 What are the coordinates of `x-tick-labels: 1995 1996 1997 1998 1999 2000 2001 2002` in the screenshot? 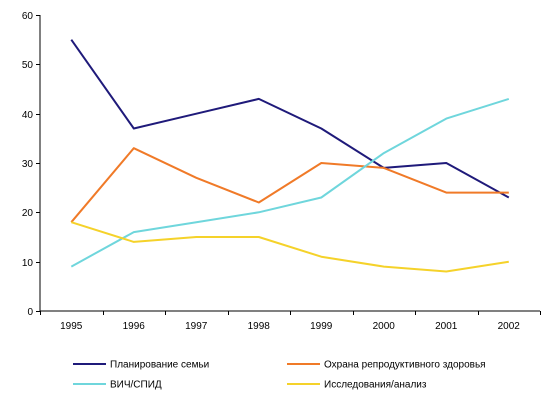 It's located at (290, 326).